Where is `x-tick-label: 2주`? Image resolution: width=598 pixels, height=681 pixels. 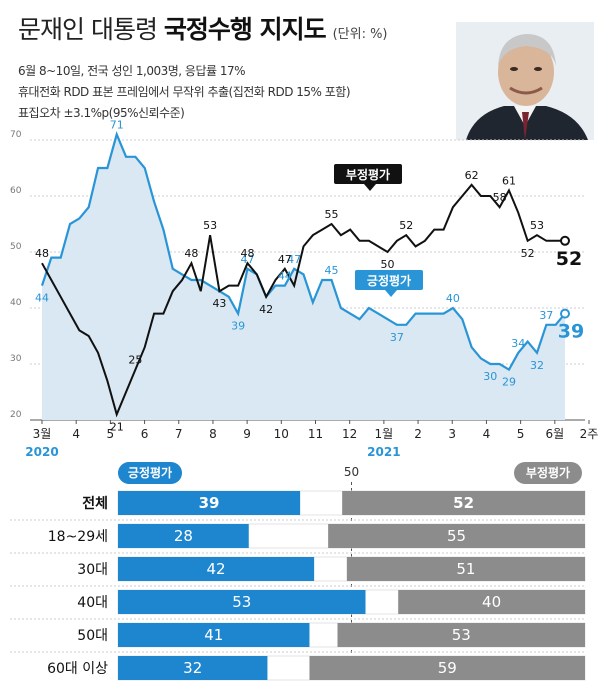 x-tick-label: 2주 is located at coordinates (589, 434).